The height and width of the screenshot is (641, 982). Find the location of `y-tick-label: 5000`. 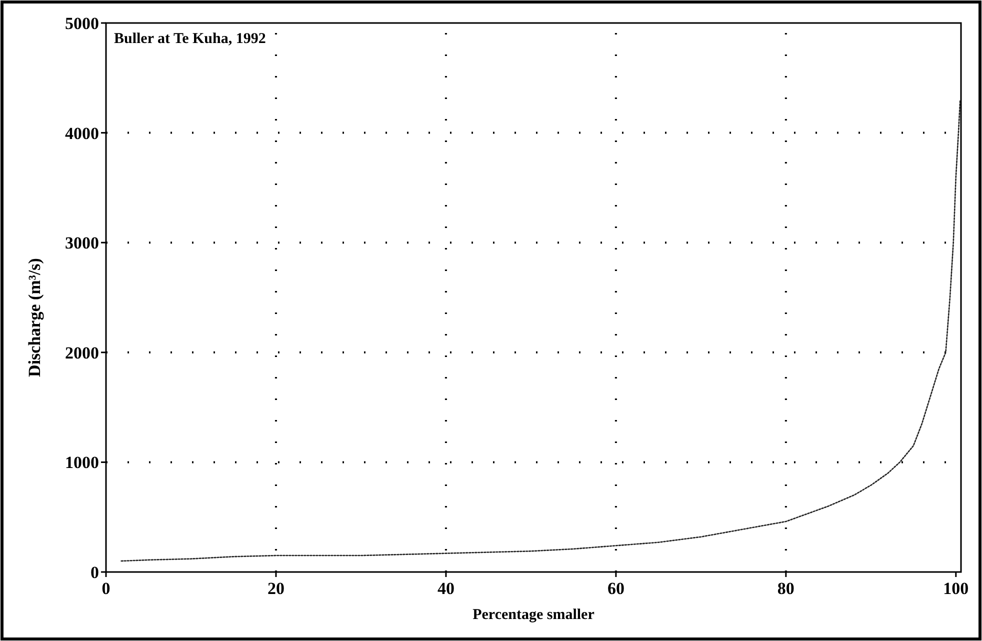

y-tick-label: 5000 is located at coordinates (82, 23).